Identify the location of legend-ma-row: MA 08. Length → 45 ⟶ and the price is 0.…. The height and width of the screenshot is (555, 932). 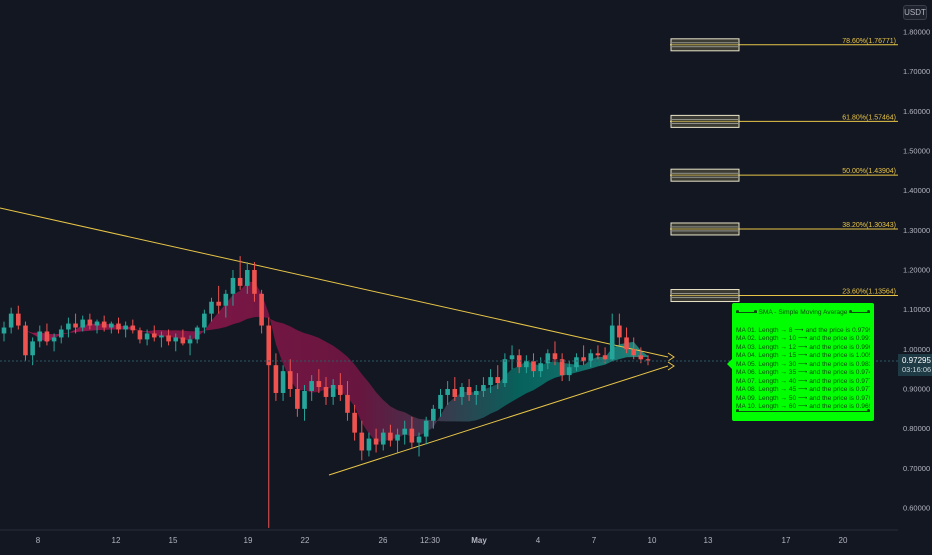
(803, 390).